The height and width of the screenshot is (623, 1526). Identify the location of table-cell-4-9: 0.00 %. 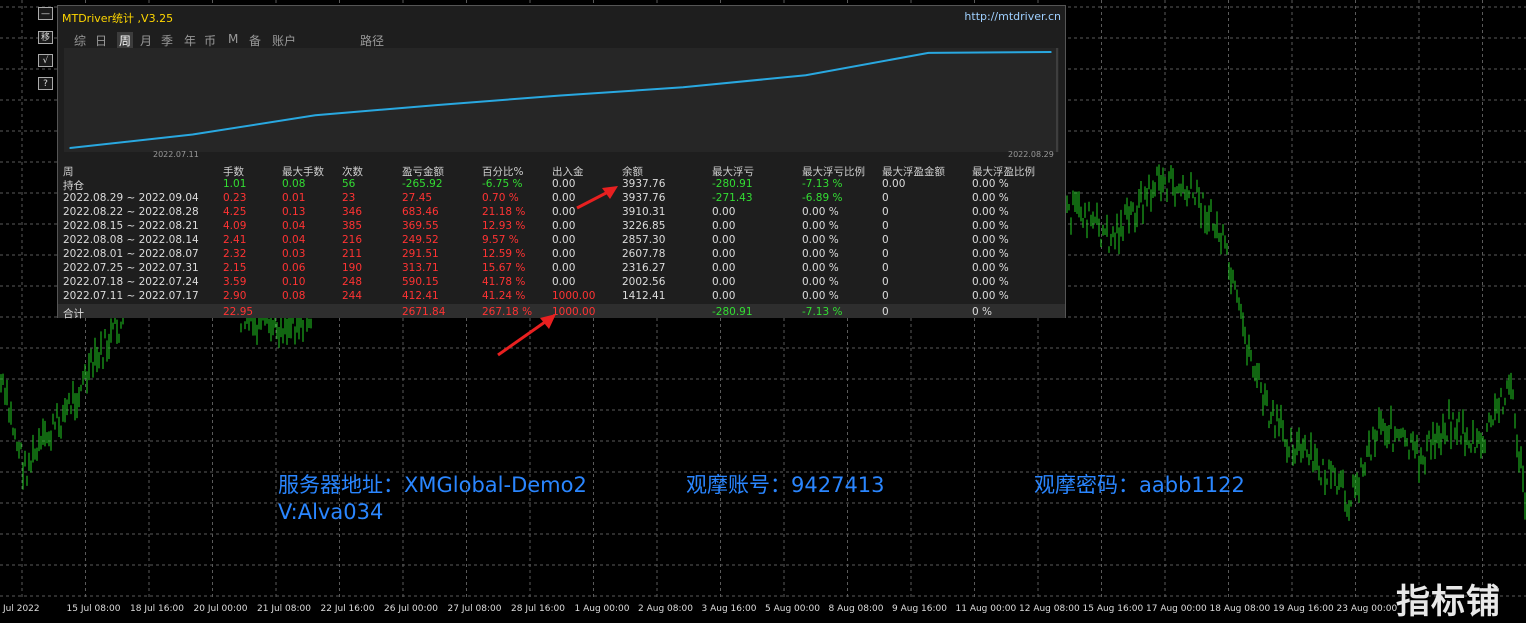
(820, 240).